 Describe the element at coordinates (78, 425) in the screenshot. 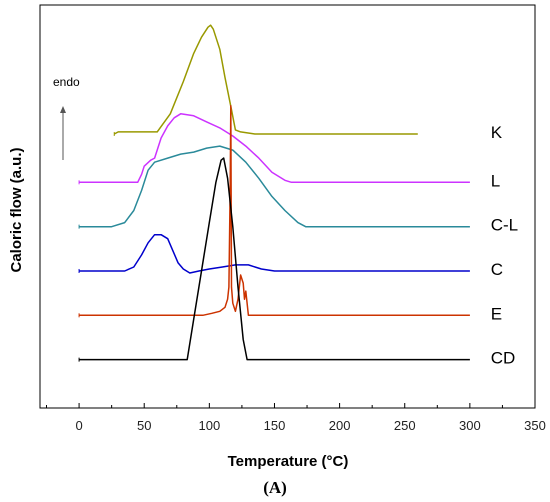

I see `x-tick-label: 0` at that location.